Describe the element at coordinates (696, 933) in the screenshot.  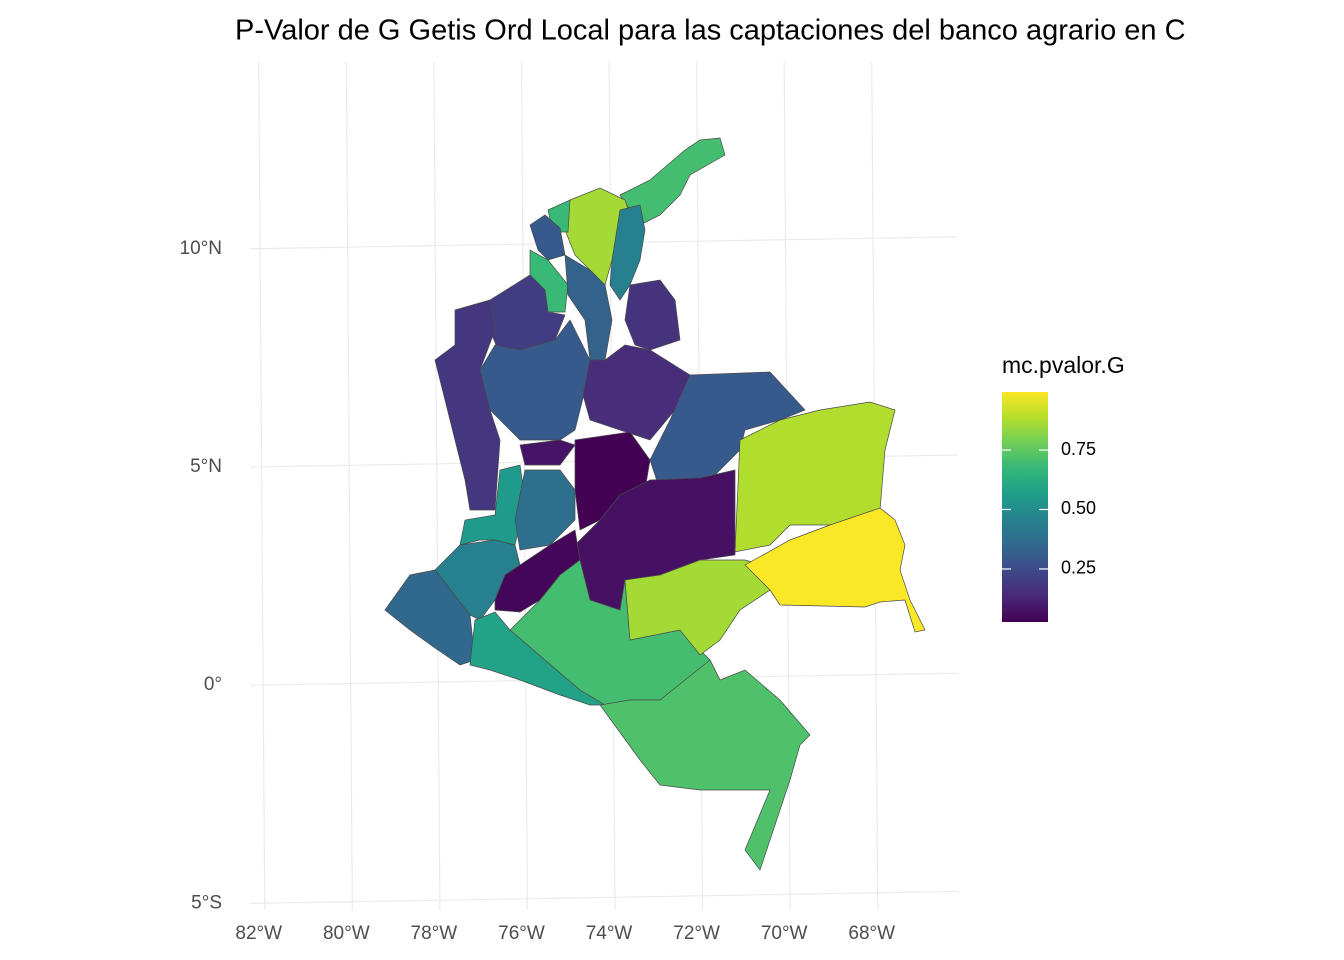
I see `x-tick-label: 72°W` at that location.